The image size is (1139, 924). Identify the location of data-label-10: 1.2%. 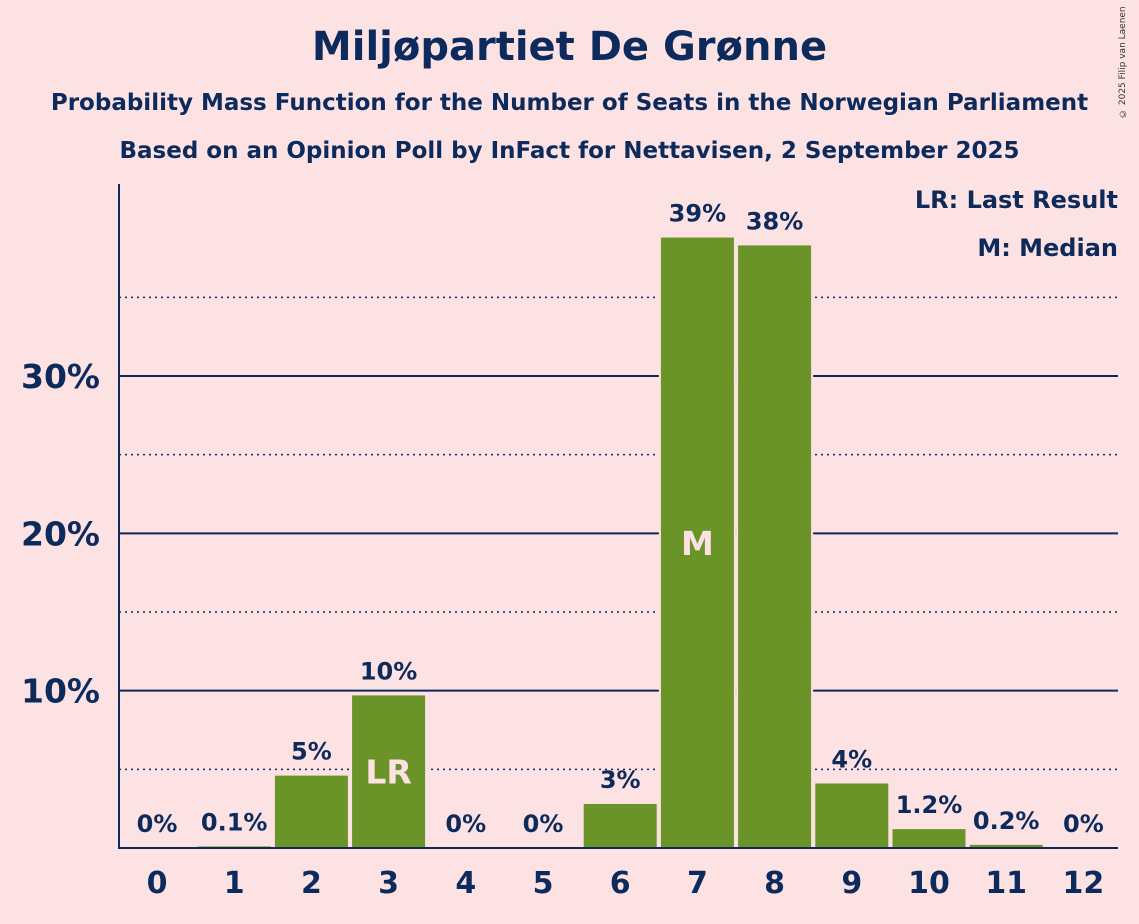
(929, 805).